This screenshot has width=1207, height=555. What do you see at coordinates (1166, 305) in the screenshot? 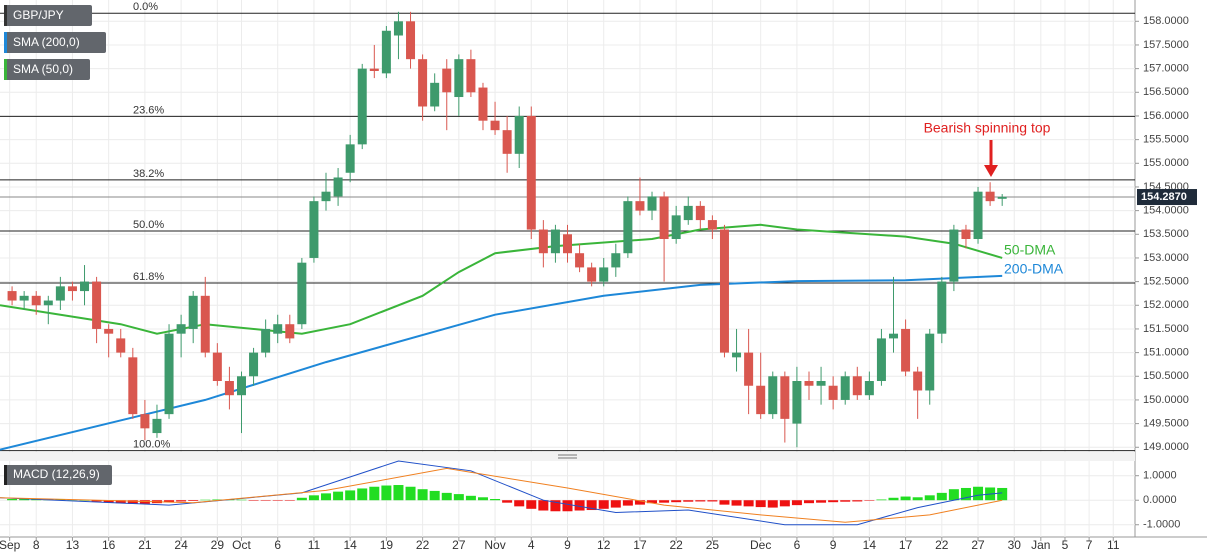
I see `y-tick-label: 152.0000` at bounding box center [1166, 305].